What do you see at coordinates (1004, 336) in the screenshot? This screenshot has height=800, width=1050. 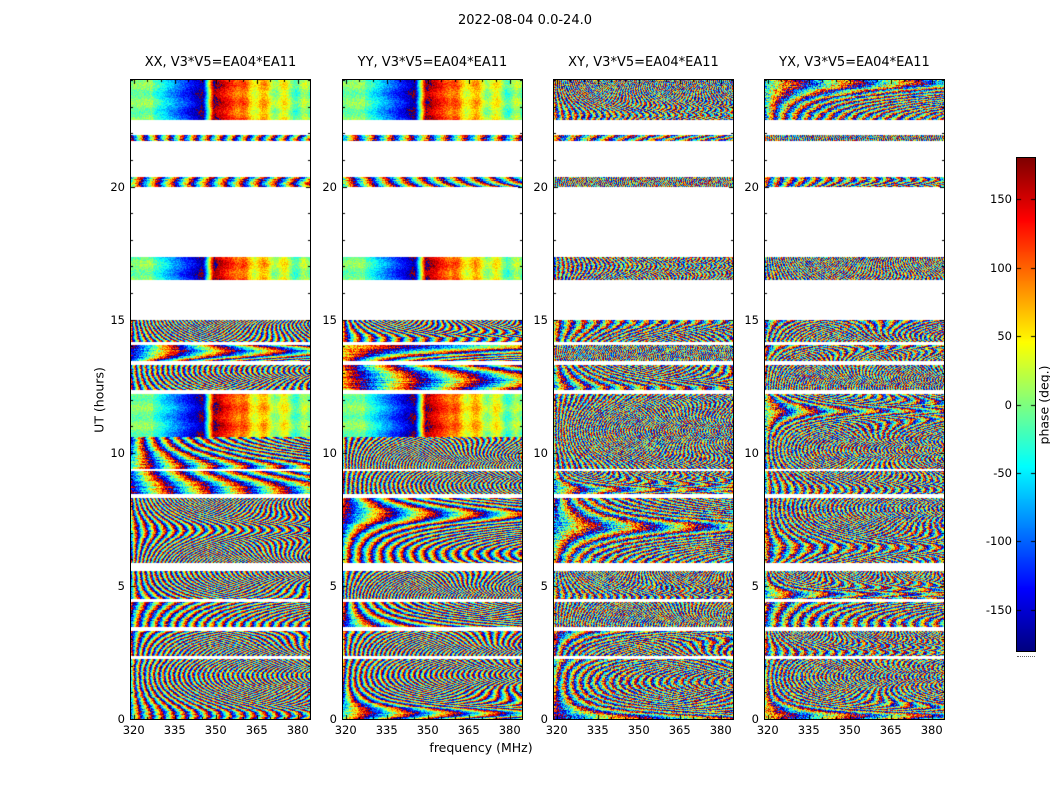 I see `colorbar-tick-label: 50` at bounding box center [1004, 336].